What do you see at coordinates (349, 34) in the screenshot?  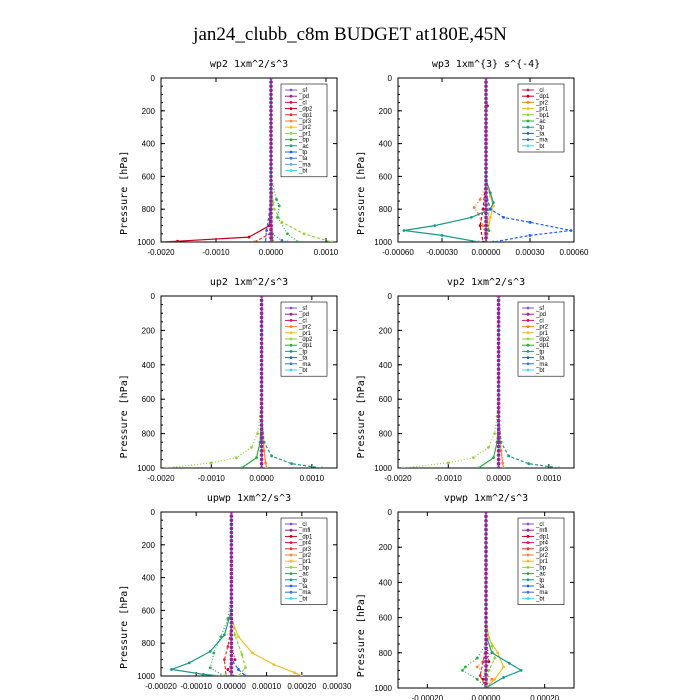 I see `figure-title: jan24_clubb_c8m BUDGET at180E,45N` at bounding box center [349, 34].